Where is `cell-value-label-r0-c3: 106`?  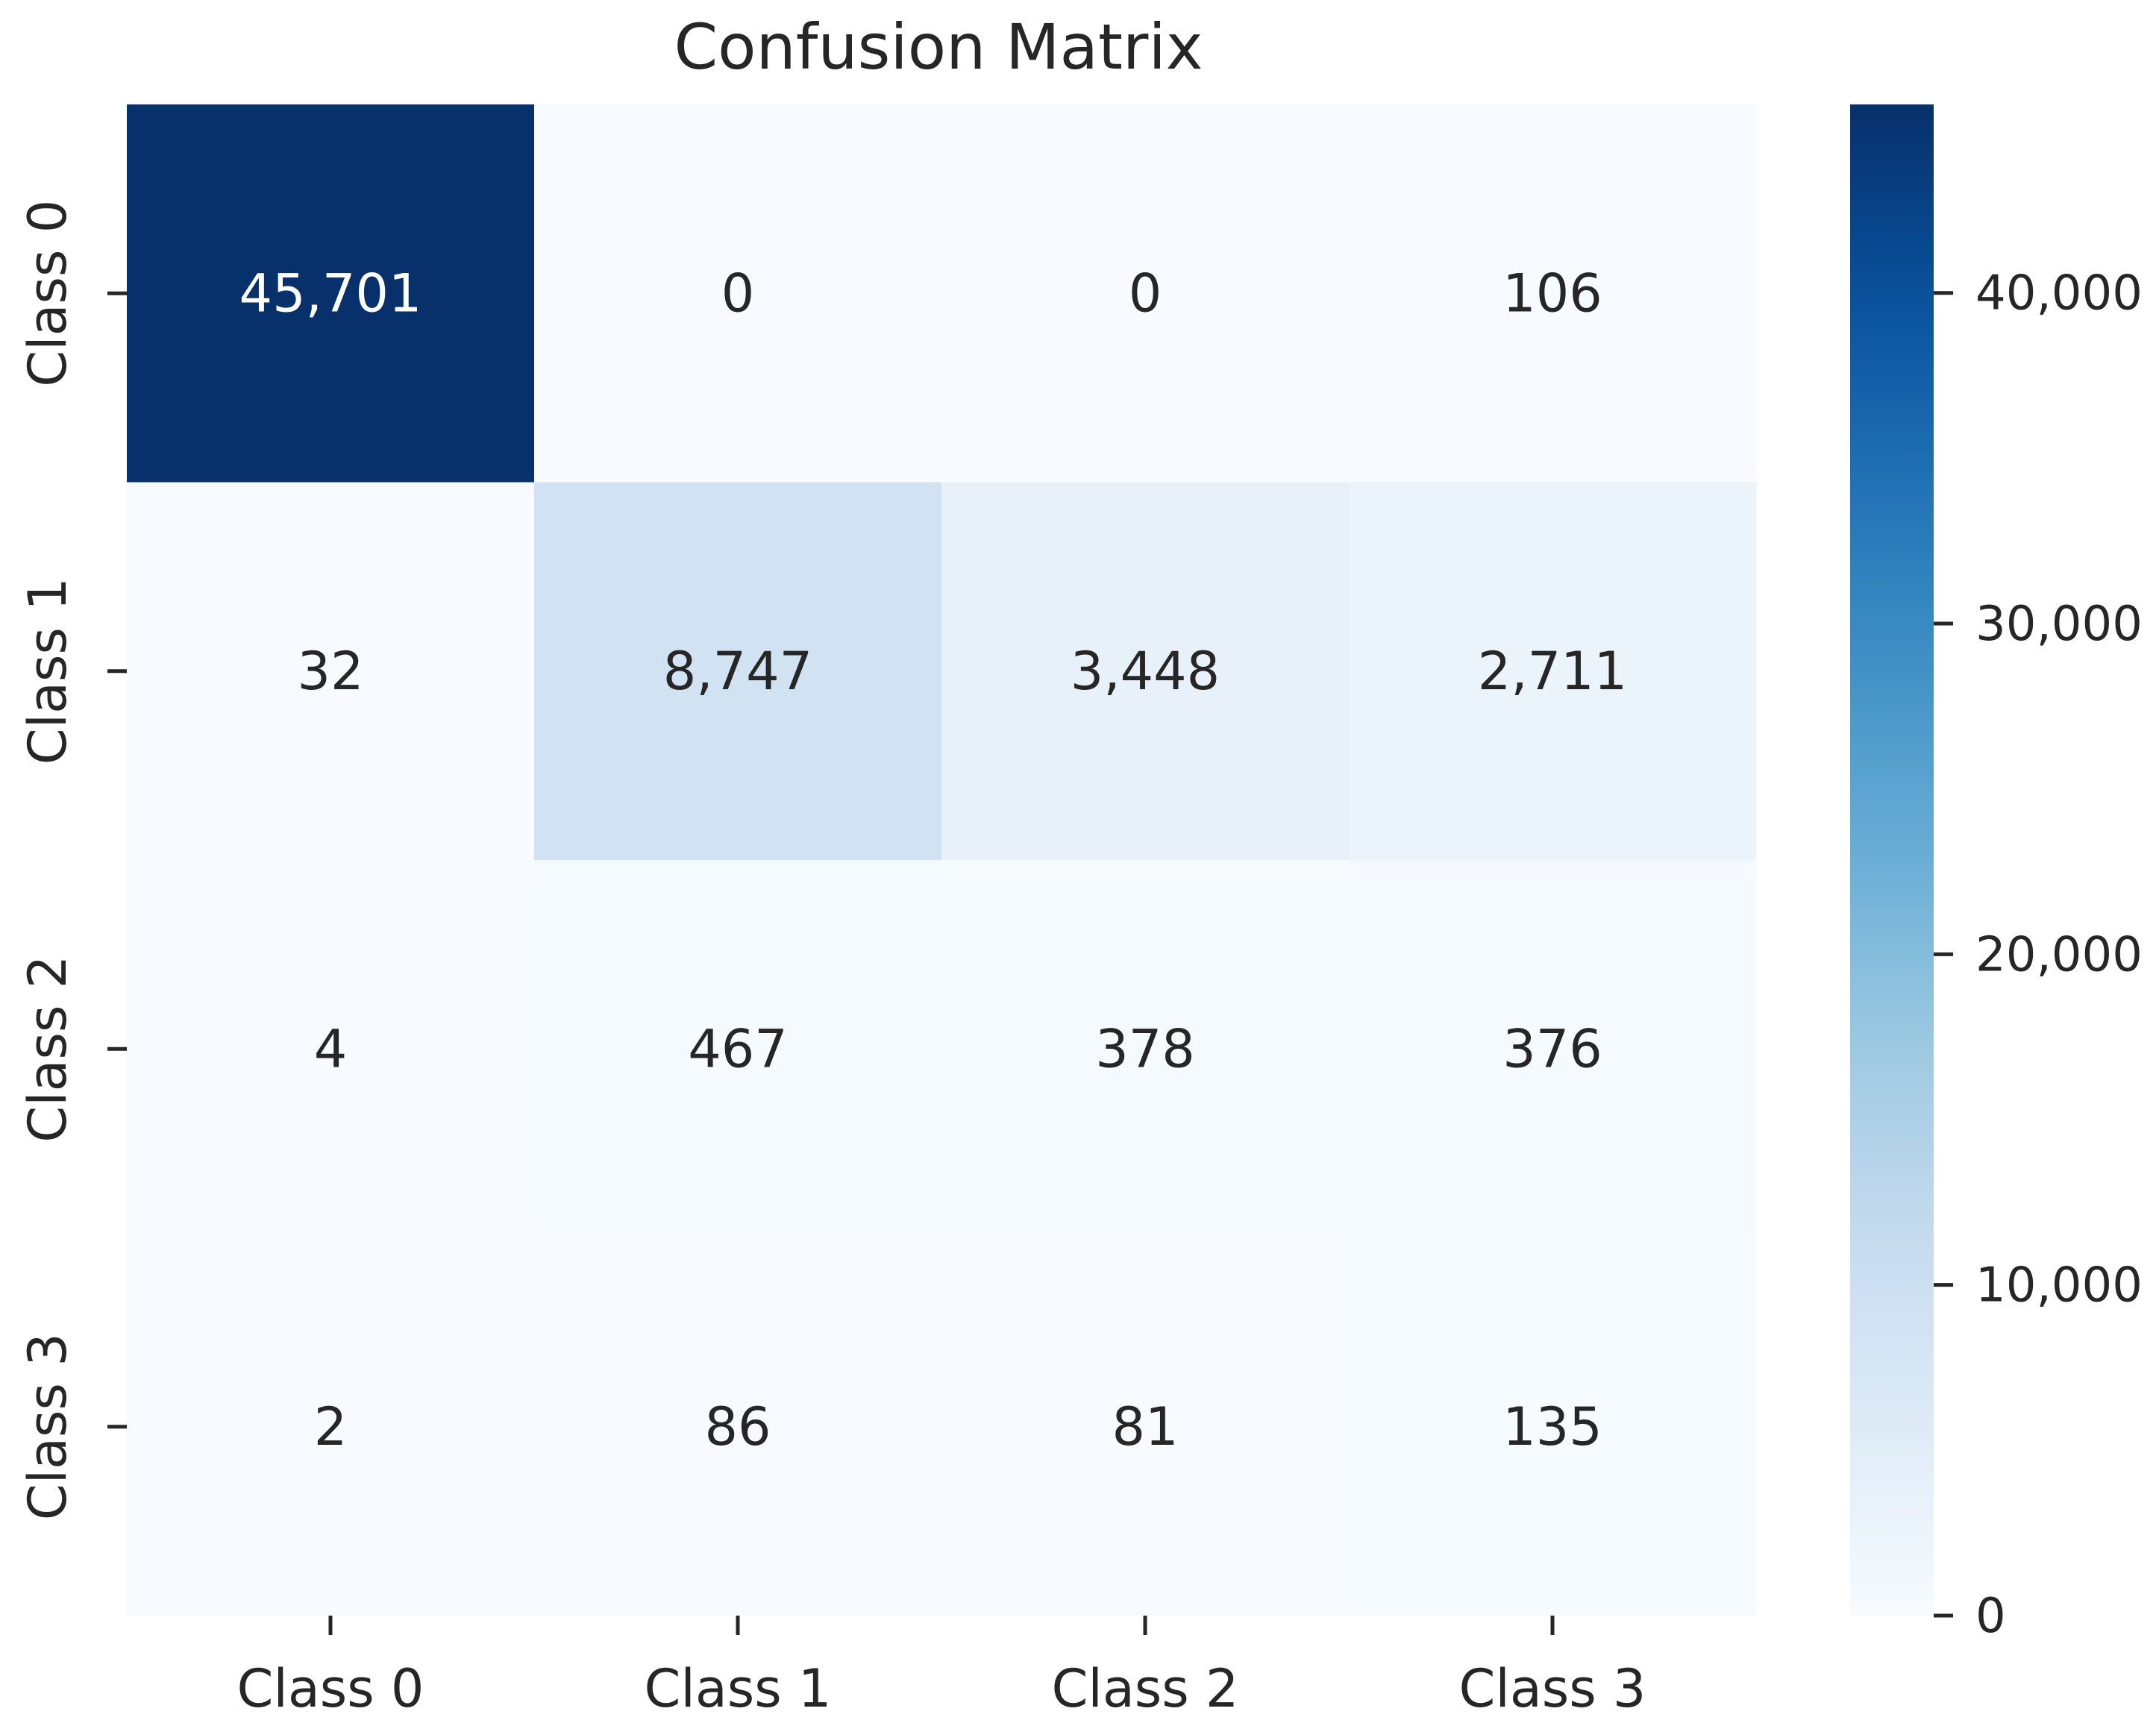
cell-value-label-r0-c3: 106 is located at coordinates (1552, 293).